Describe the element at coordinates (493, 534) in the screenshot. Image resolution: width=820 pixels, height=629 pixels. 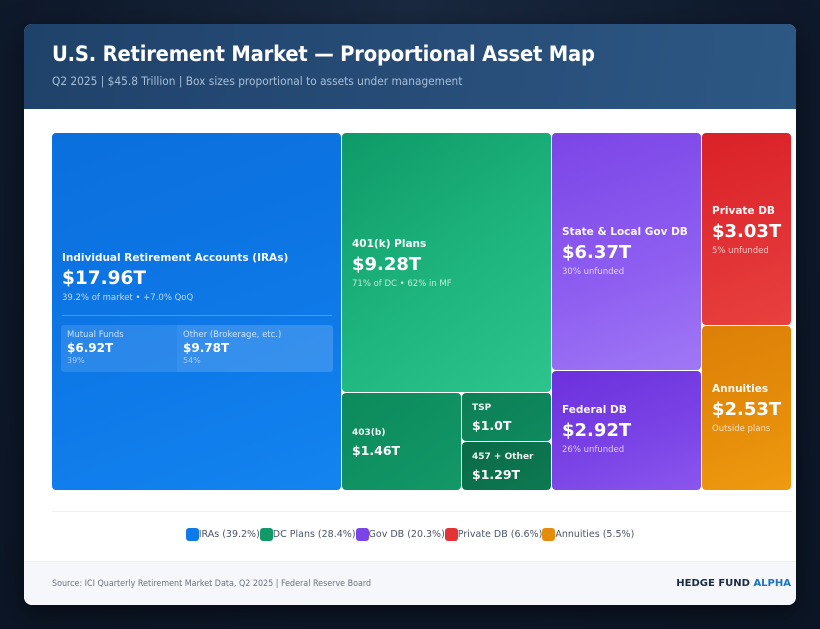
I see `legend-item-private-db: Private DB (6.6%)` at that location.